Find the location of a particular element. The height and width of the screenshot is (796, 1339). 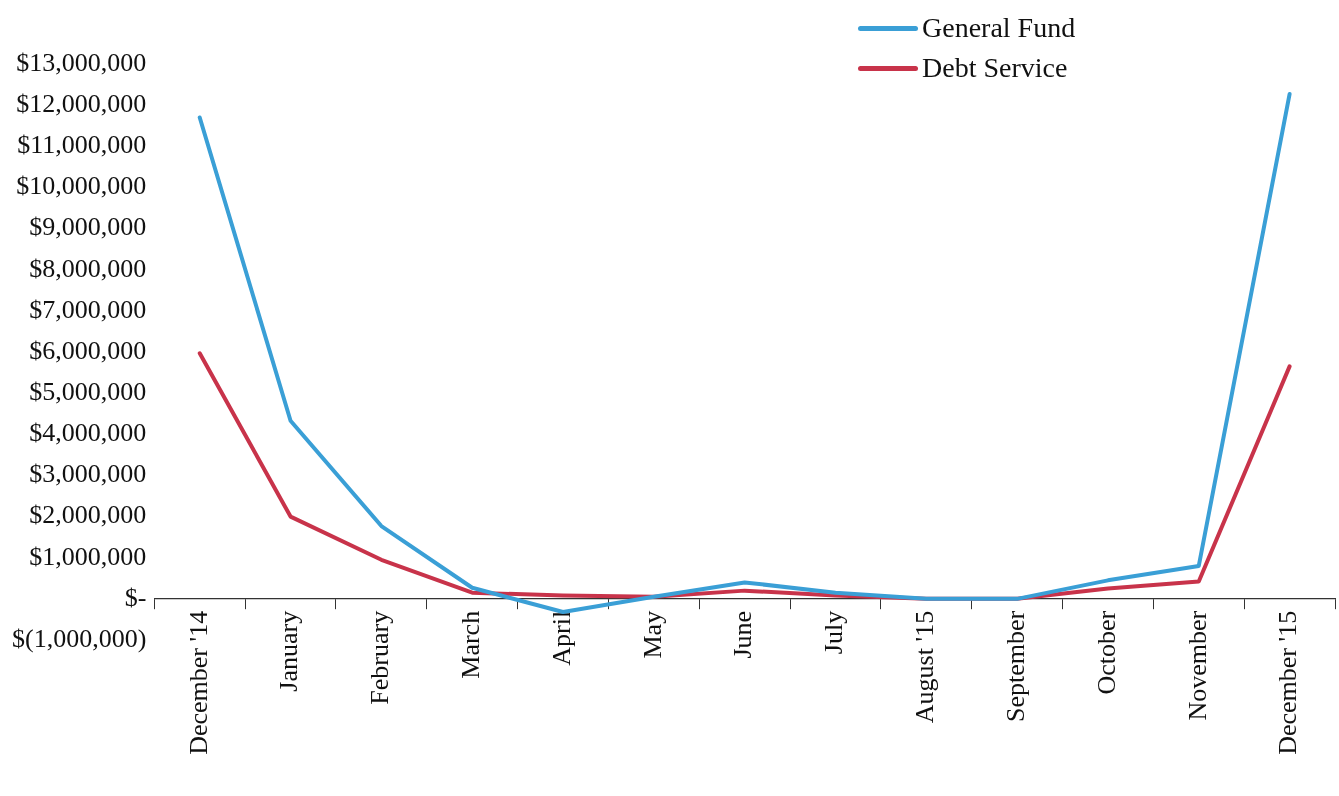

x-tick-label: February is located at coordinates (380, 657).